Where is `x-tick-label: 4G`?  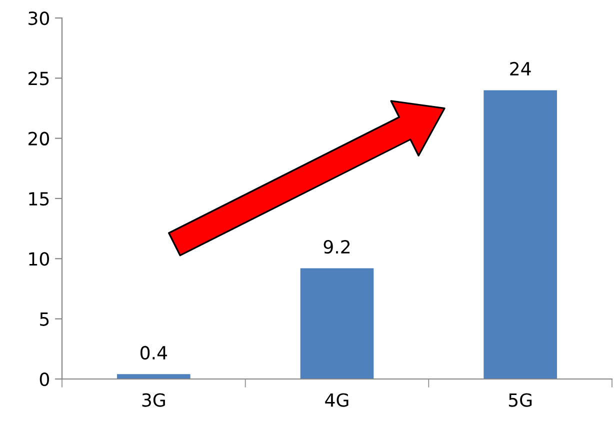 x-tick-label: 4G is located at coordinates (336, 400).